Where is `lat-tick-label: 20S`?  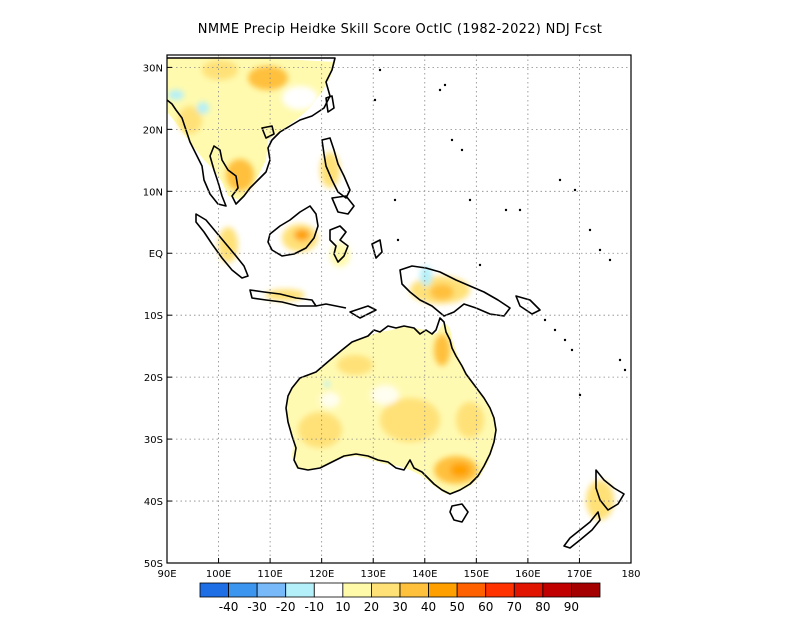
lat-tick-label: 20S is located at coordinates (153, 378).